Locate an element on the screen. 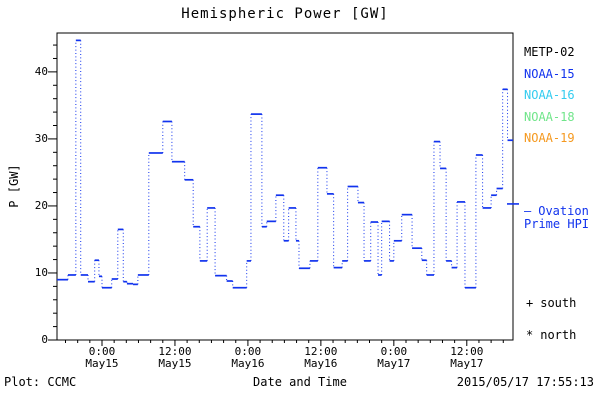 This screenshot has width=600, height=400. asterisk-marker-icon: * is located at coordinates (530, 335).